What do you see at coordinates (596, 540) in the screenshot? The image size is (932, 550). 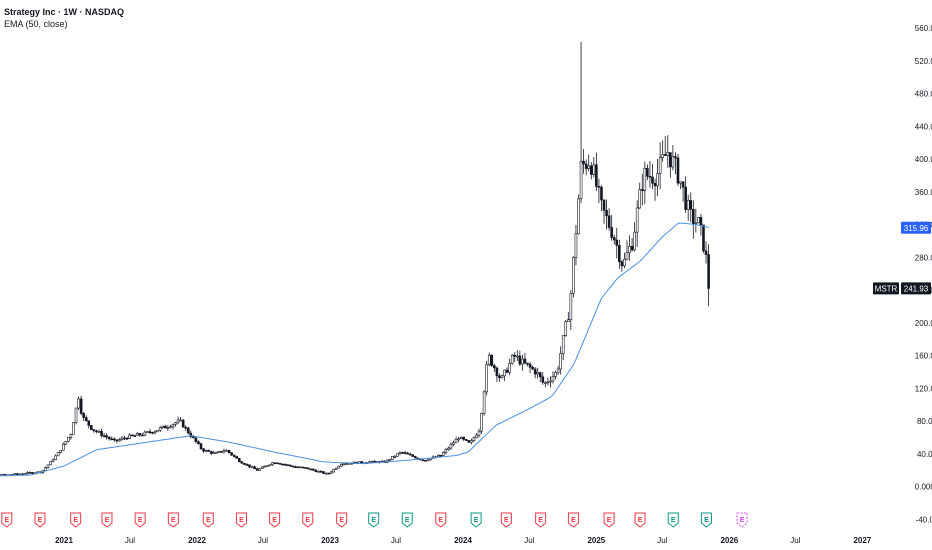 I see `x-tick-label: 2025` at bounding box center [596, 540].